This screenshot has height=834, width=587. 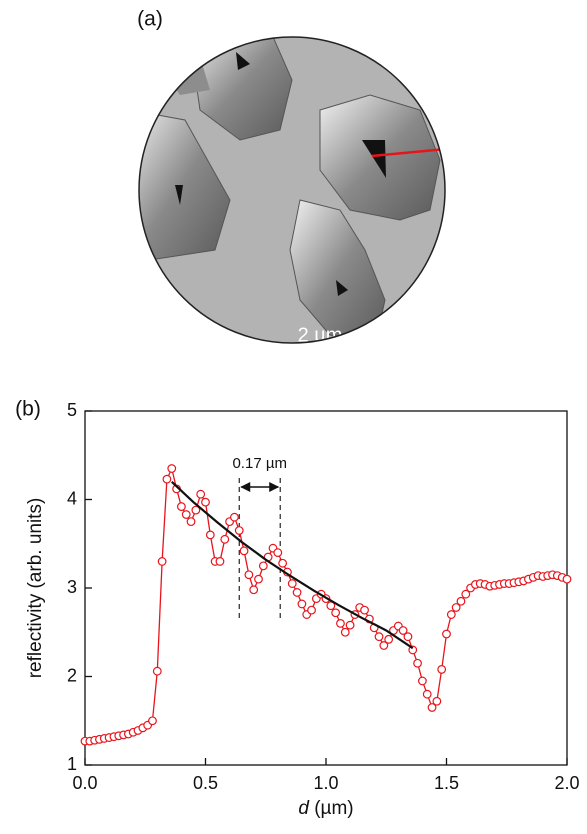 What do you see at coordinates (260, 487) in the screenshot?
I see `arrow-head` at bounding box center [260, 487].